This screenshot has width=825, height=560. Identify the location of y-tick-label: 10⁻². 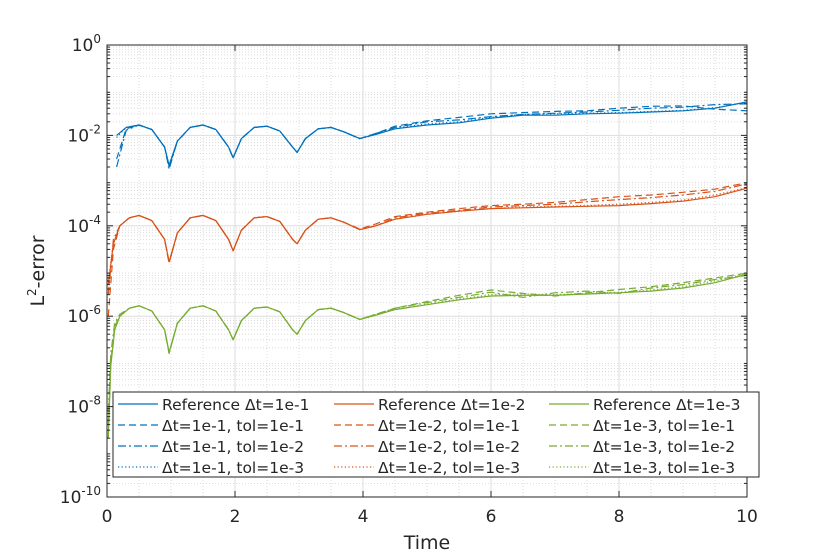
(84, 134).